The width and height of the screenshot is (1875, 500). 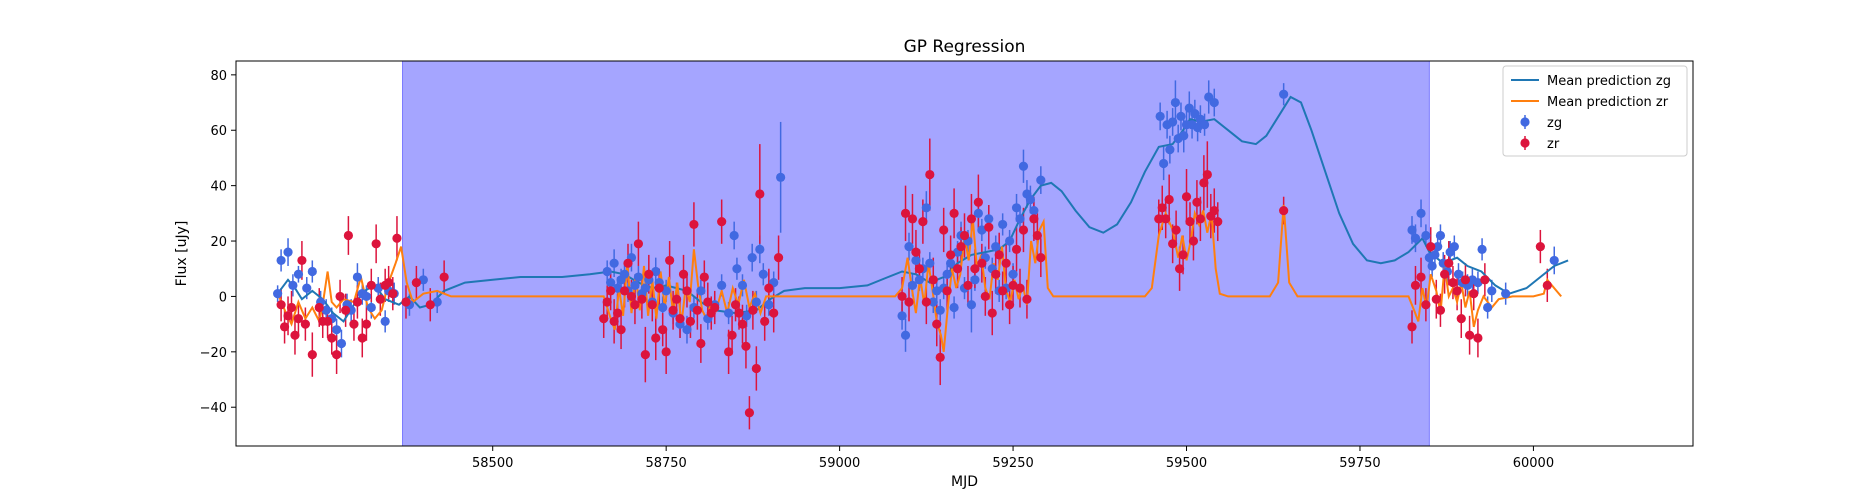 What do you see at coordinates (1012, 463) in the screenshot?
I see `x-tick-label: 59250` at bounding box center [1012, 463].